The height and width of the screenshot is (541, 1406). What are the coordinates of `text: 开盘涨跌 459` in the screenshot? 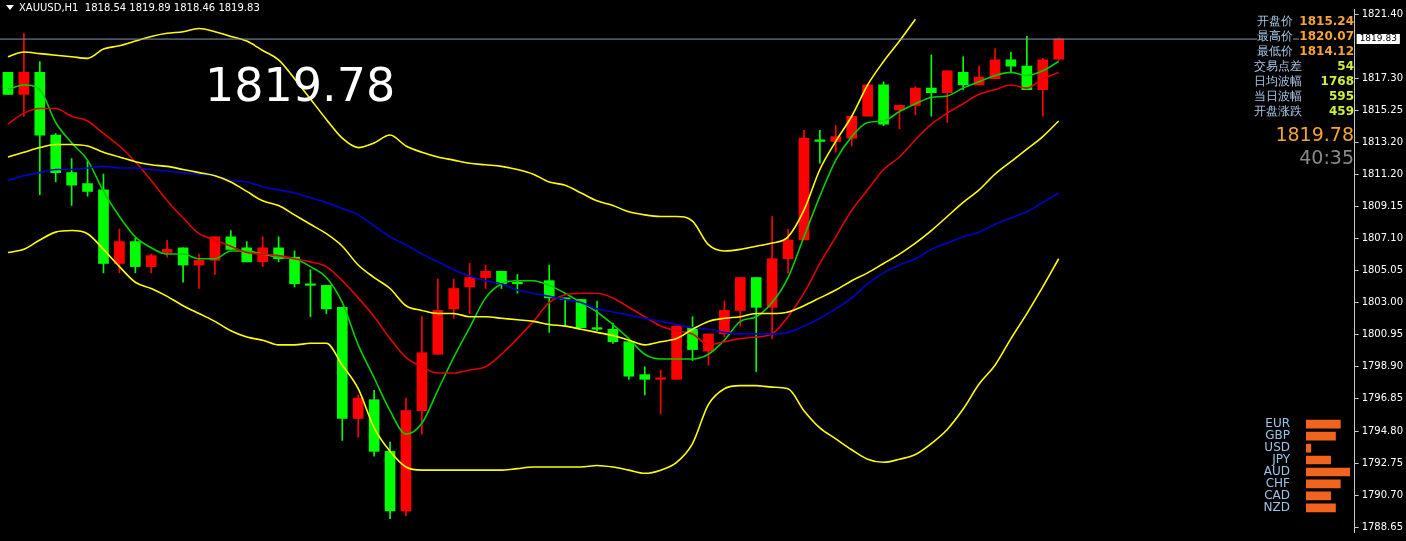 It's located at (1304, 111).